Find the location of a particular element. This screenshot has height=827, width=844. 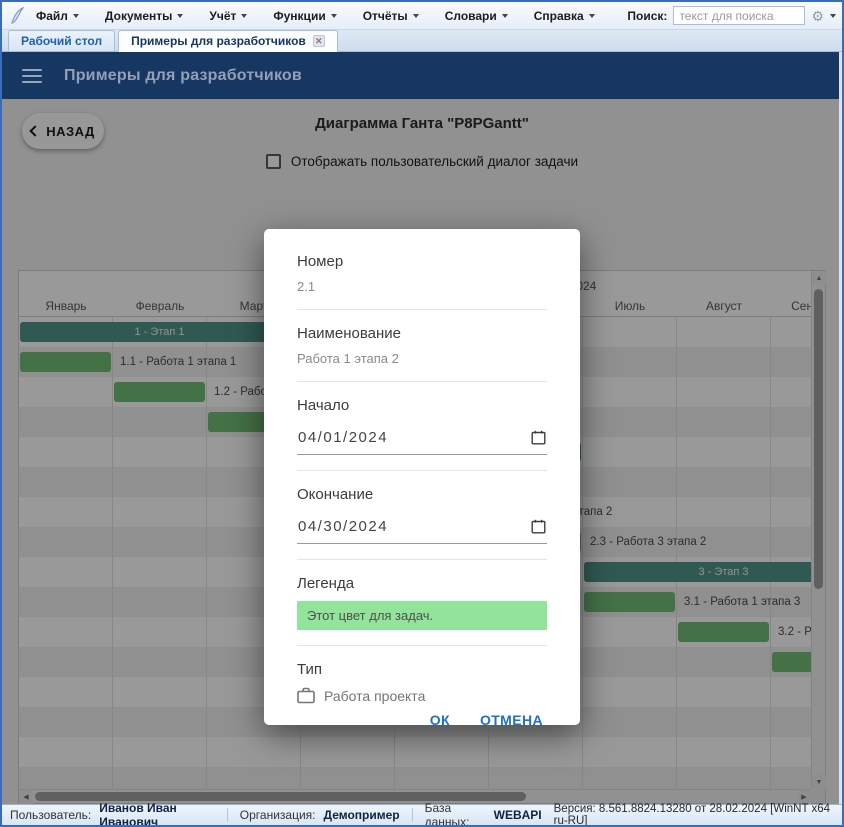

back-button-label: НАЗАД is located at coordinates (70, 131).